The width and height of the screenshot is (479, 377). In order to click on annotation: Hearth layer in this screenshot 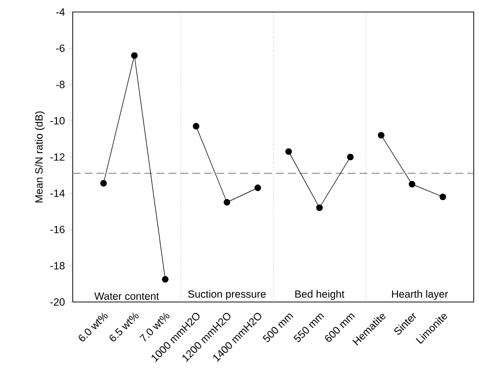, I will do `click(420, 295)`.